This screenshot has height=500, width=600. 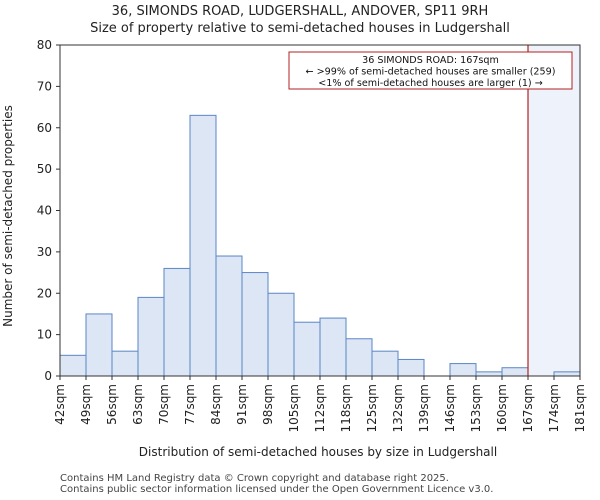 I want to click on x-tick-label: 139sqm, so click(x=424, y=408).